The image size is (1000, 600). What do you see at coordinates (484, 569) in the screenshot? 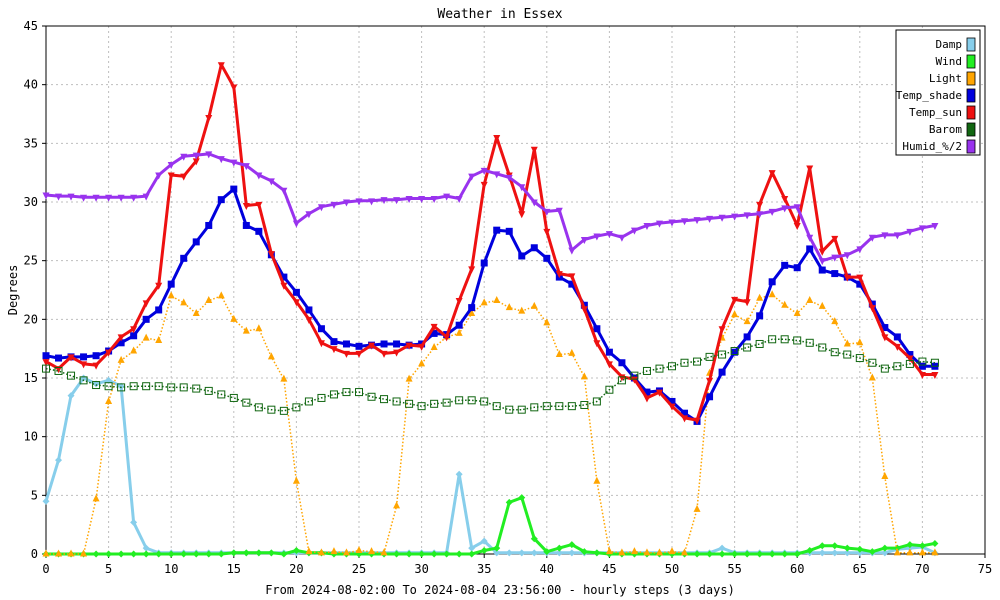
I see `x-tick-label: 35` at bounding box center [484, 569].